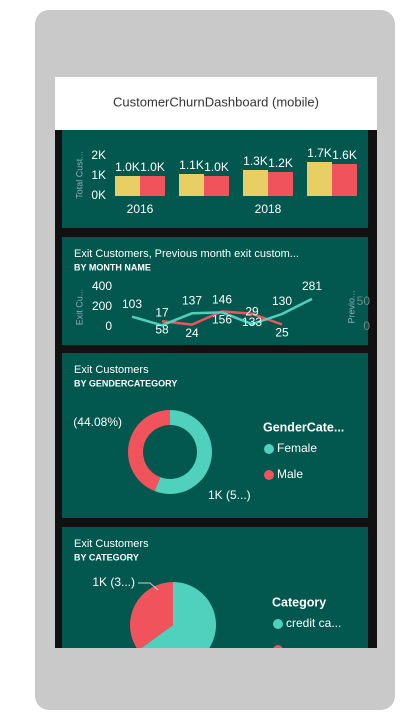 The height and width of the screenshot is (717, 420). Describe the element at coordinates (132, 304) in the screenshot. I see `data-label: 103` at that location.